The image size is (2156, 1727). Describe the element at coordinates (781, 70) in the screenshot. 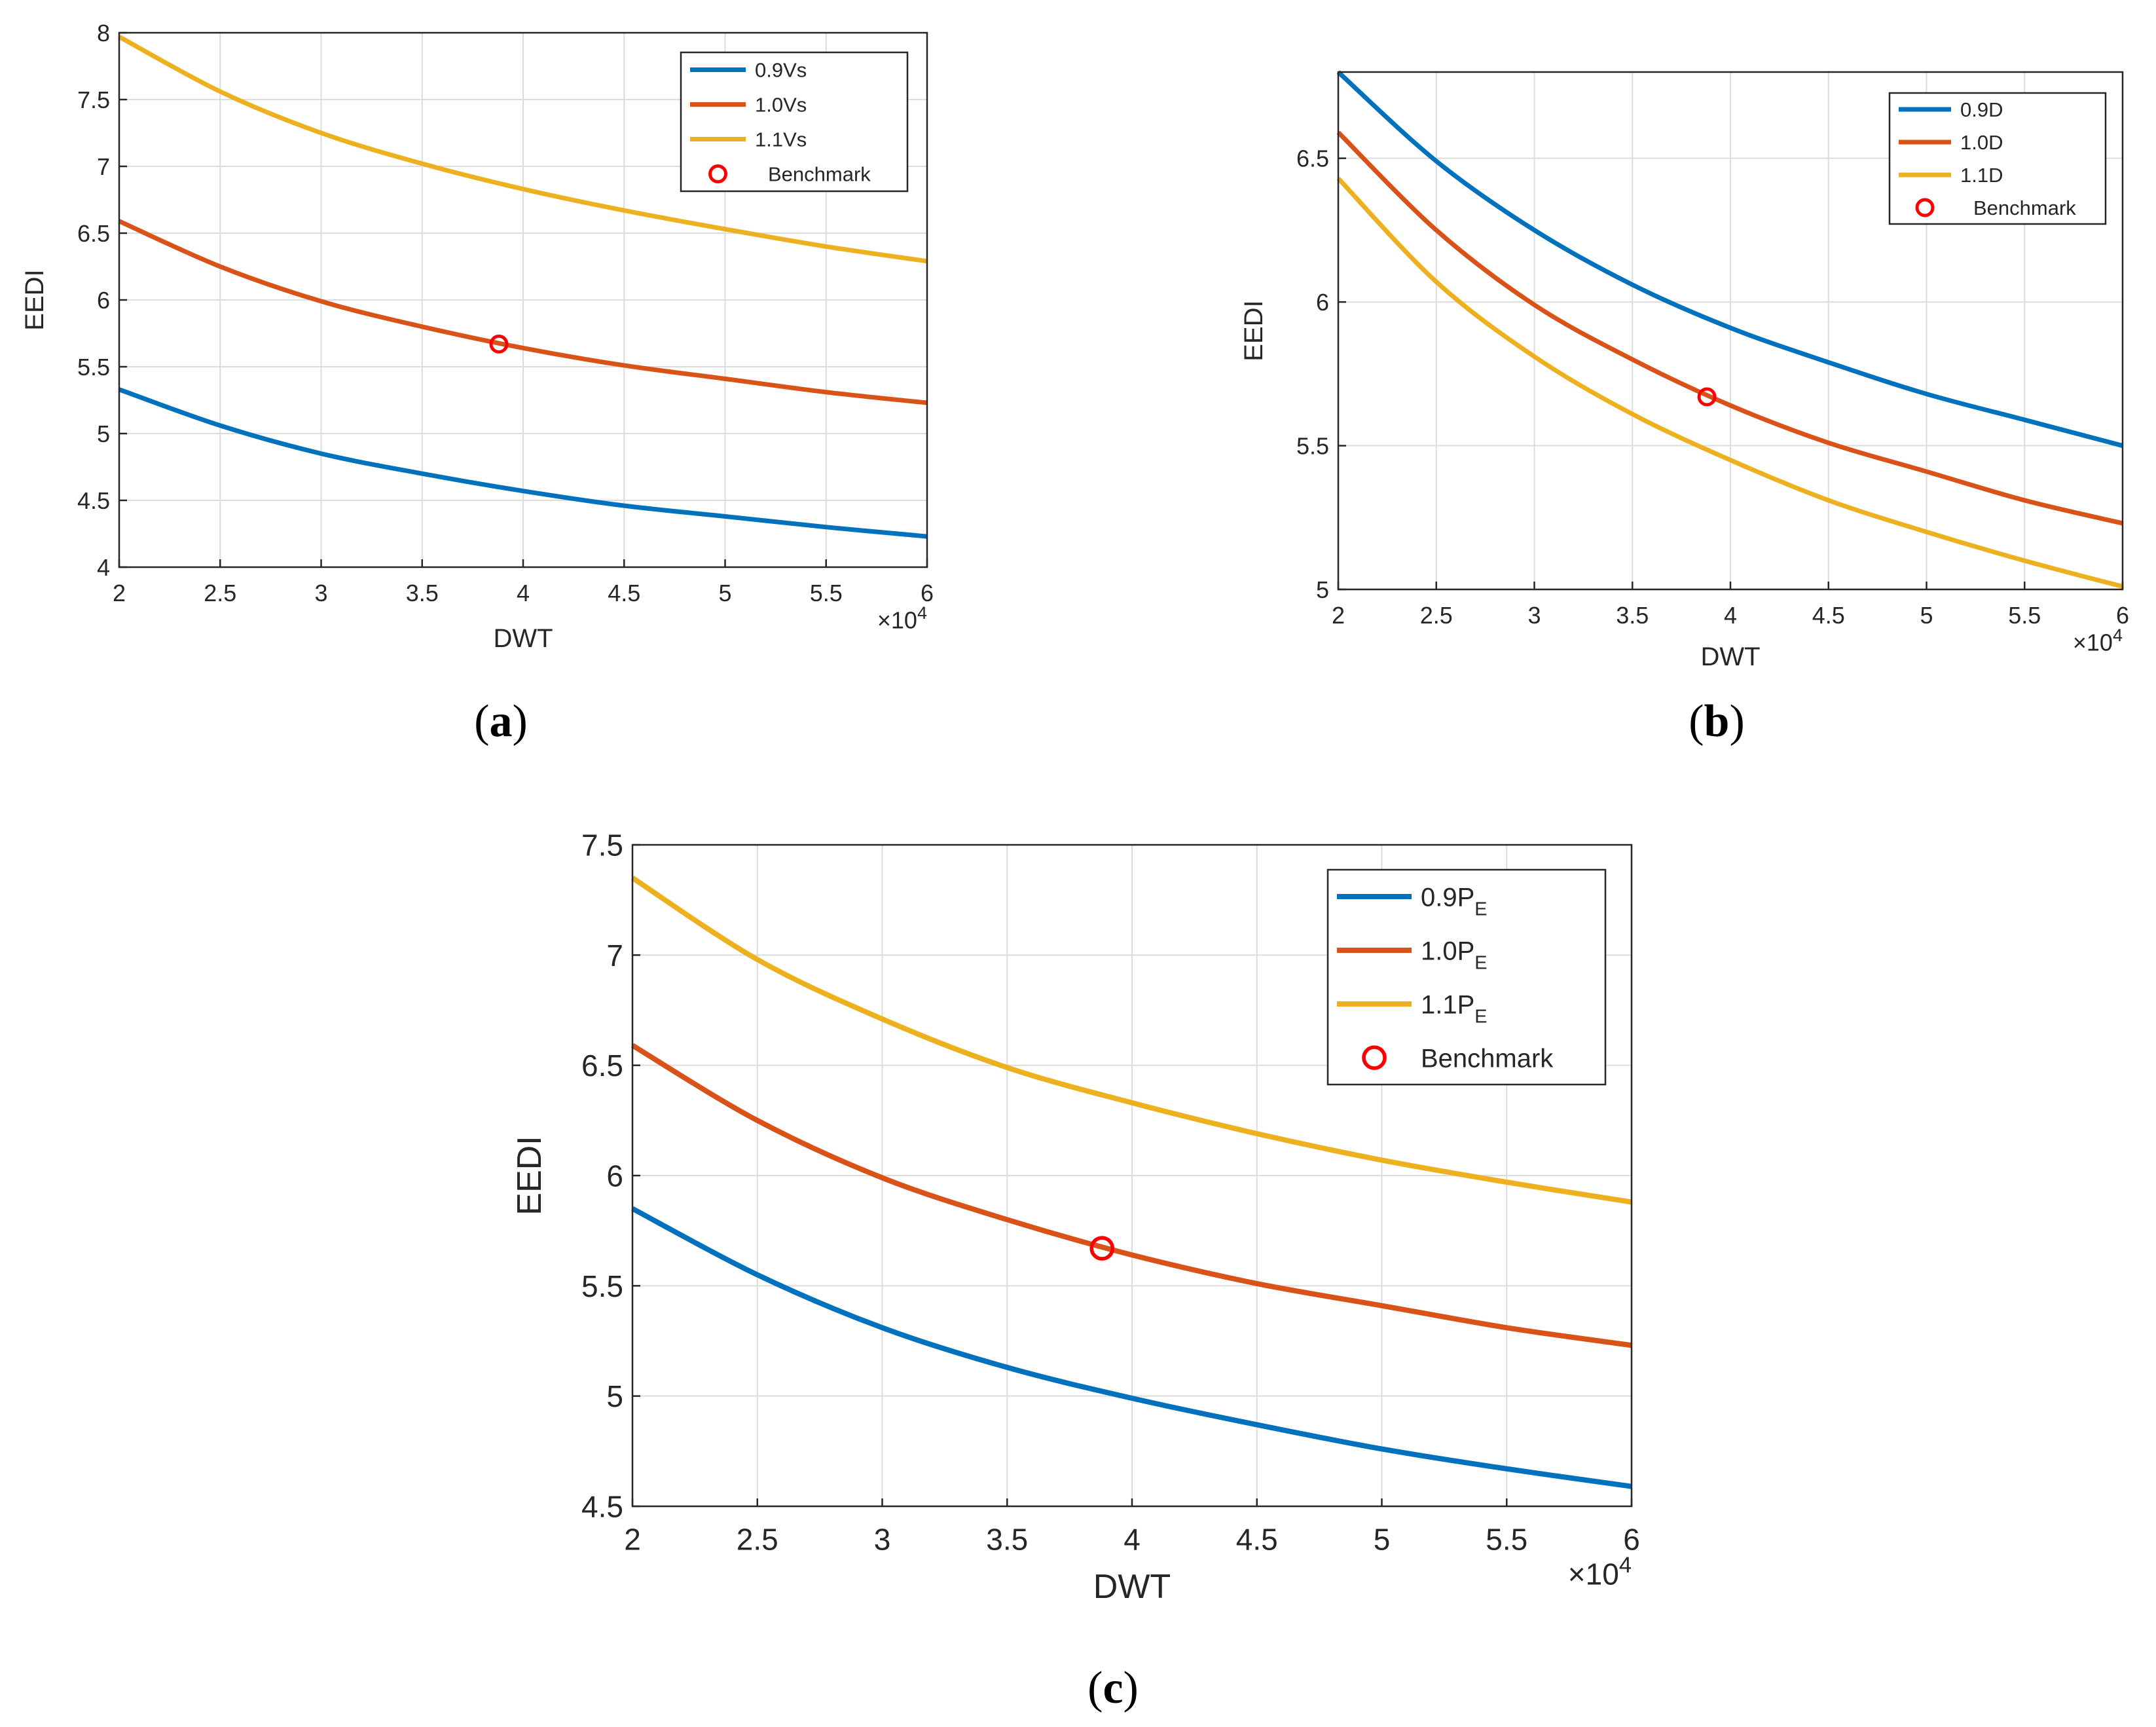

I see `legend-label-main: 0.9Vs` at that location.